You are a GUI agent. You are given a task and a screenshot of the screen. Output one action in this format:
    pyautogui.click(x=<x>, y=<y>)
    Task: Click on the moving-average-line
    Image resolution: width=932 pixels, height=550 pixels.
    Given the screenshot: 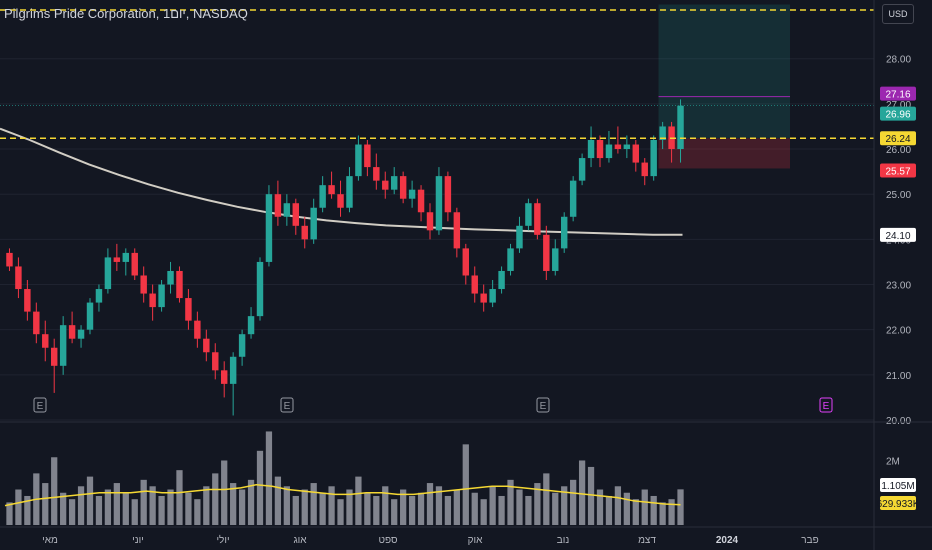 What is the action you would take?
    pyautogui.click(x=341, y=181)
    